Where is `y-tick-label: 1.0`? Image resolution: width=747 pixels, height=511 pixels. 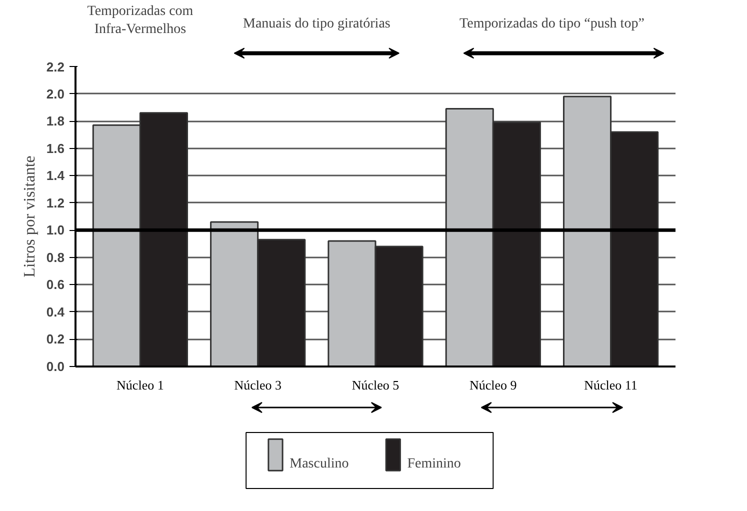
y-tick-label: 1.0 is located at coordinates (55, 230).